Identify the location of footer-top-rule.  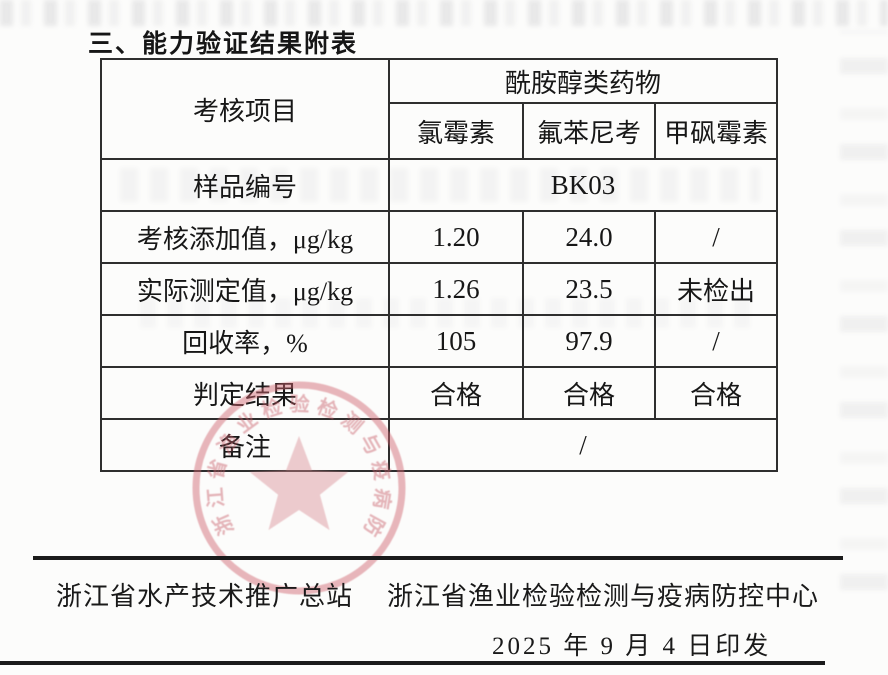
(438, 558).